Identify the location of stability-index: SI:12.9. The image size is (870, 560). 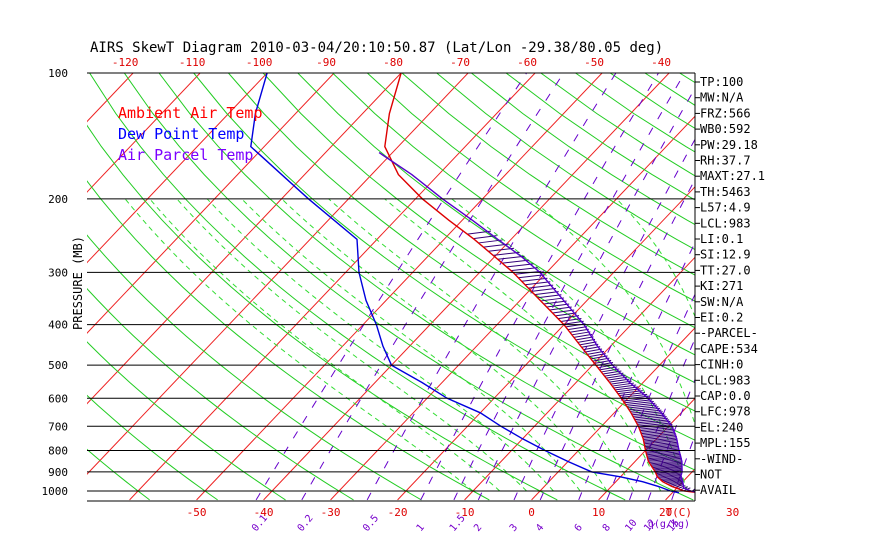
(725, 255).